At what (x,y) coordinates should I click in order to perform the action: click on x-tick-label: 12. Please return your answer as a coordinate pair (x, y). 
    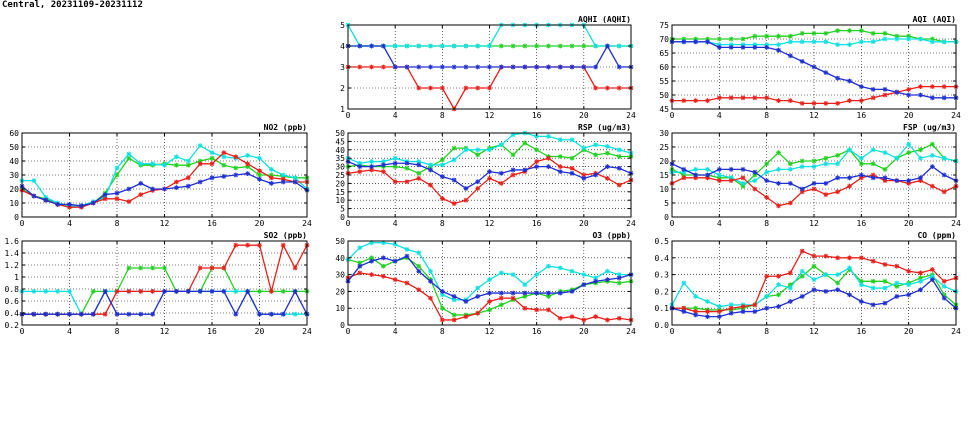
    Looking at the image, I should click on (814, 115).